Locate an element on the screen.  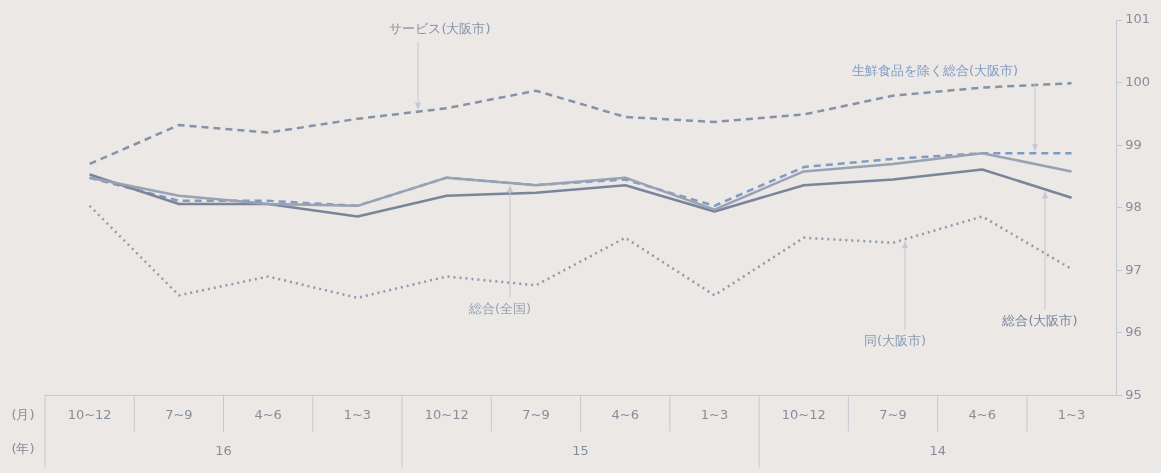
text: 14 is located at coordinates (937, 450).